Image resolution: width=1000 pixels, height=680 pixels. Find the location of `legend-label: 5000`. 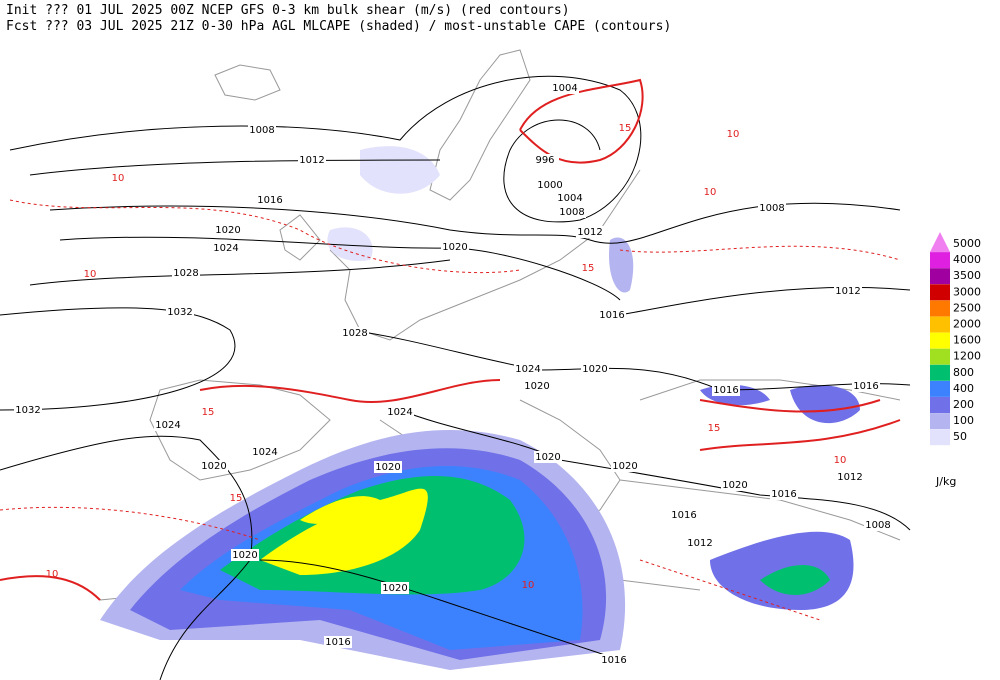

legend-label: 5000 is located at coordinates (967, 243).